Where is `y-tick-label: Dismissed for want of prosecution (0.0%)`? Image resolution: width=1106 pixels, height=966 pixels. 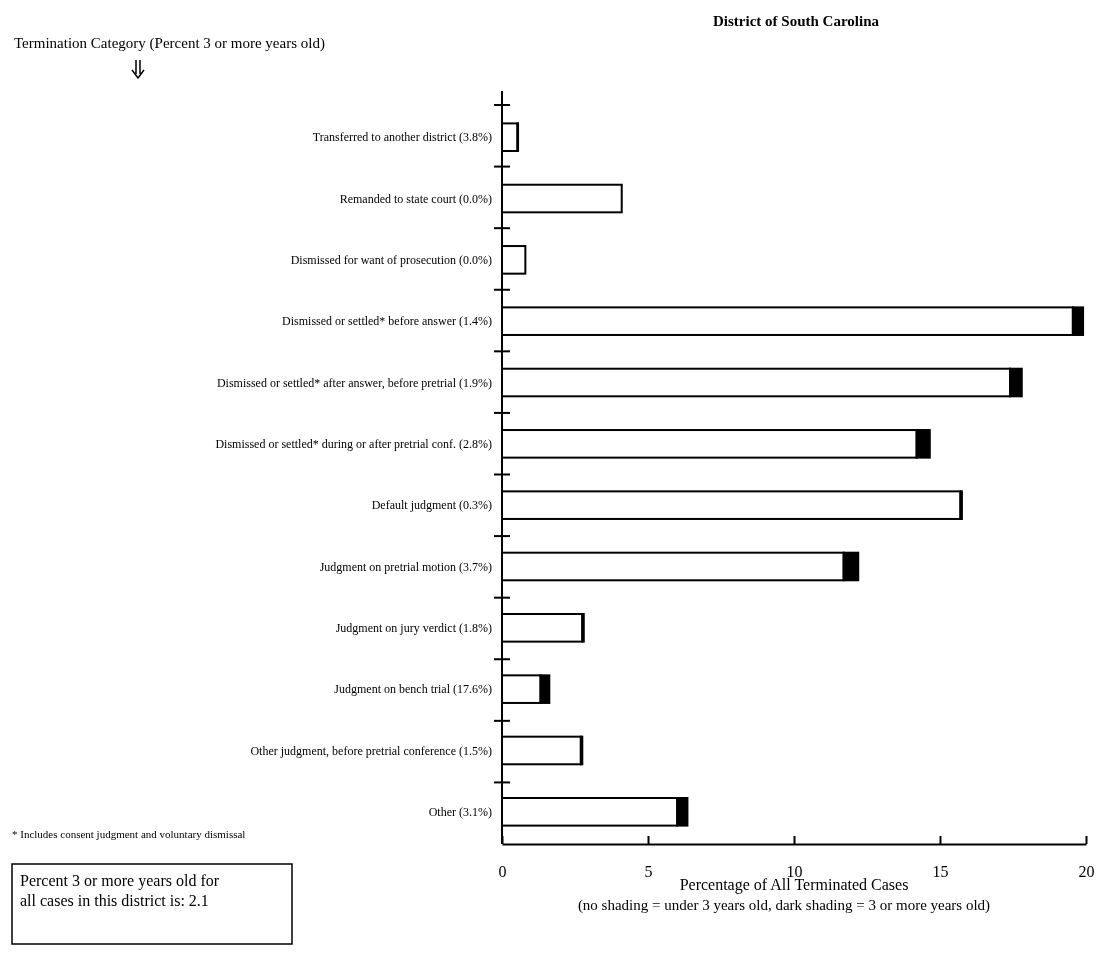 y-tick-label: Dismissed for want of prosecution (0.0%) is located at coordinates (391, 260).